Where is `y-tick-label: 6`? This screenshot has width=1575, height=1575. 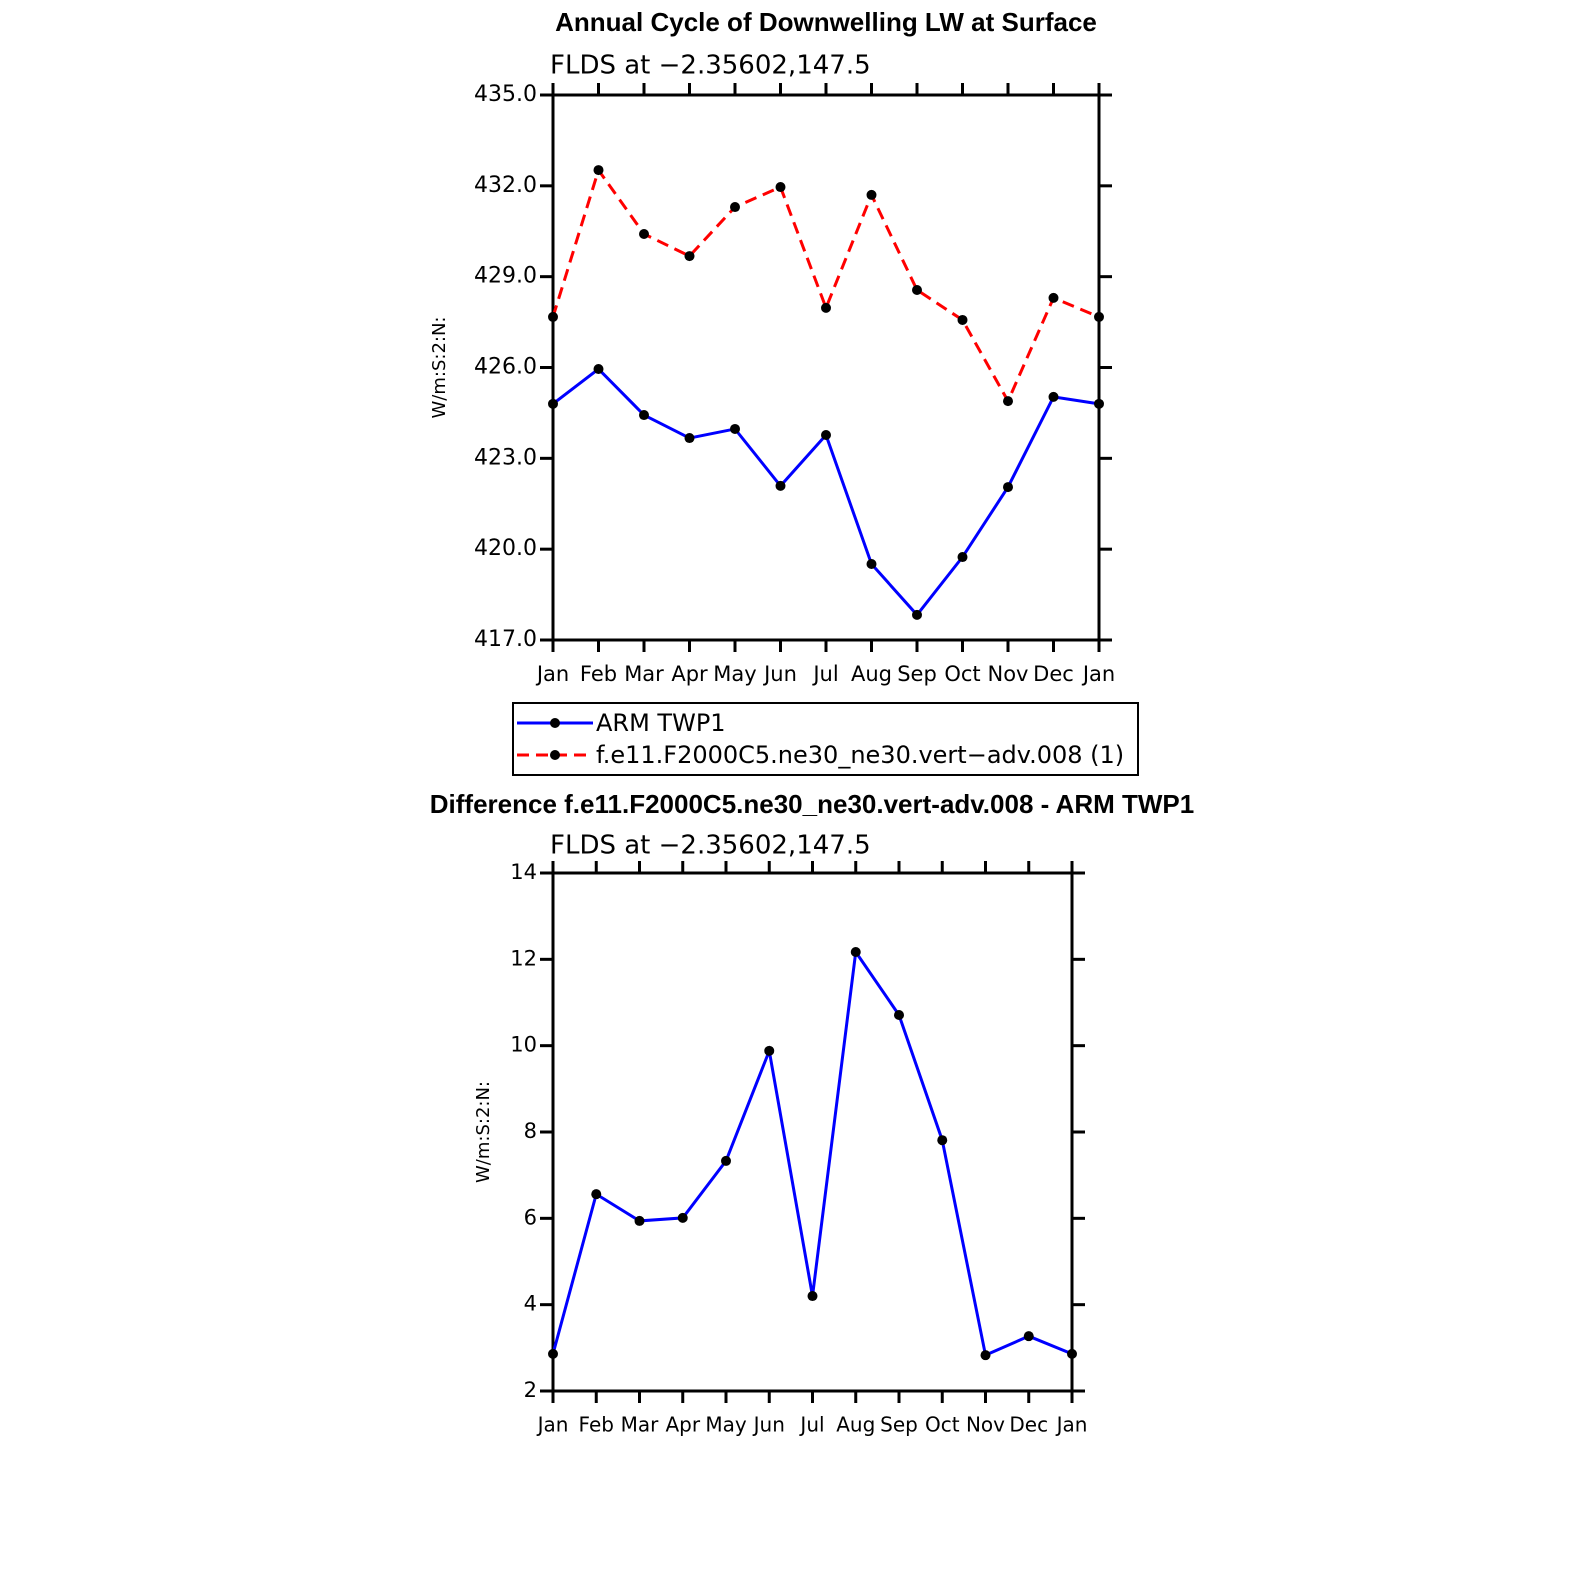
y-tick-label: 6 is located at coordinates (530, 1217).